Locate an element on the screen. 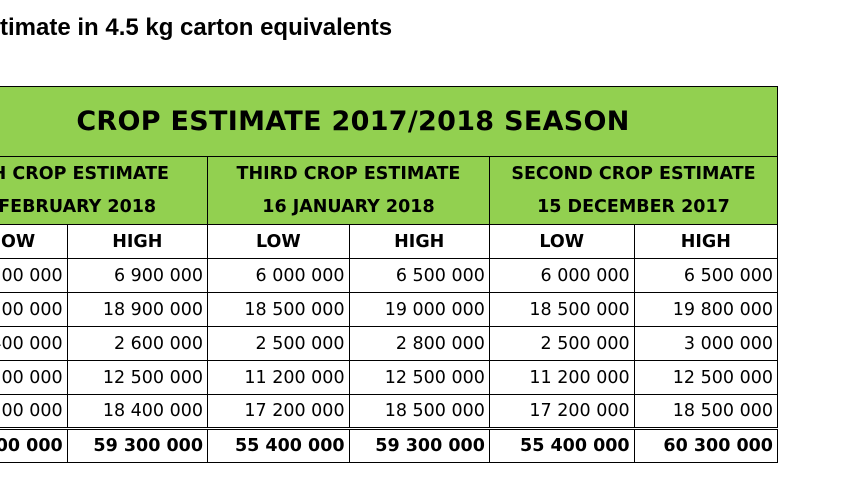  table-cell: 2 600 000 is located at coordinates (137, 343).